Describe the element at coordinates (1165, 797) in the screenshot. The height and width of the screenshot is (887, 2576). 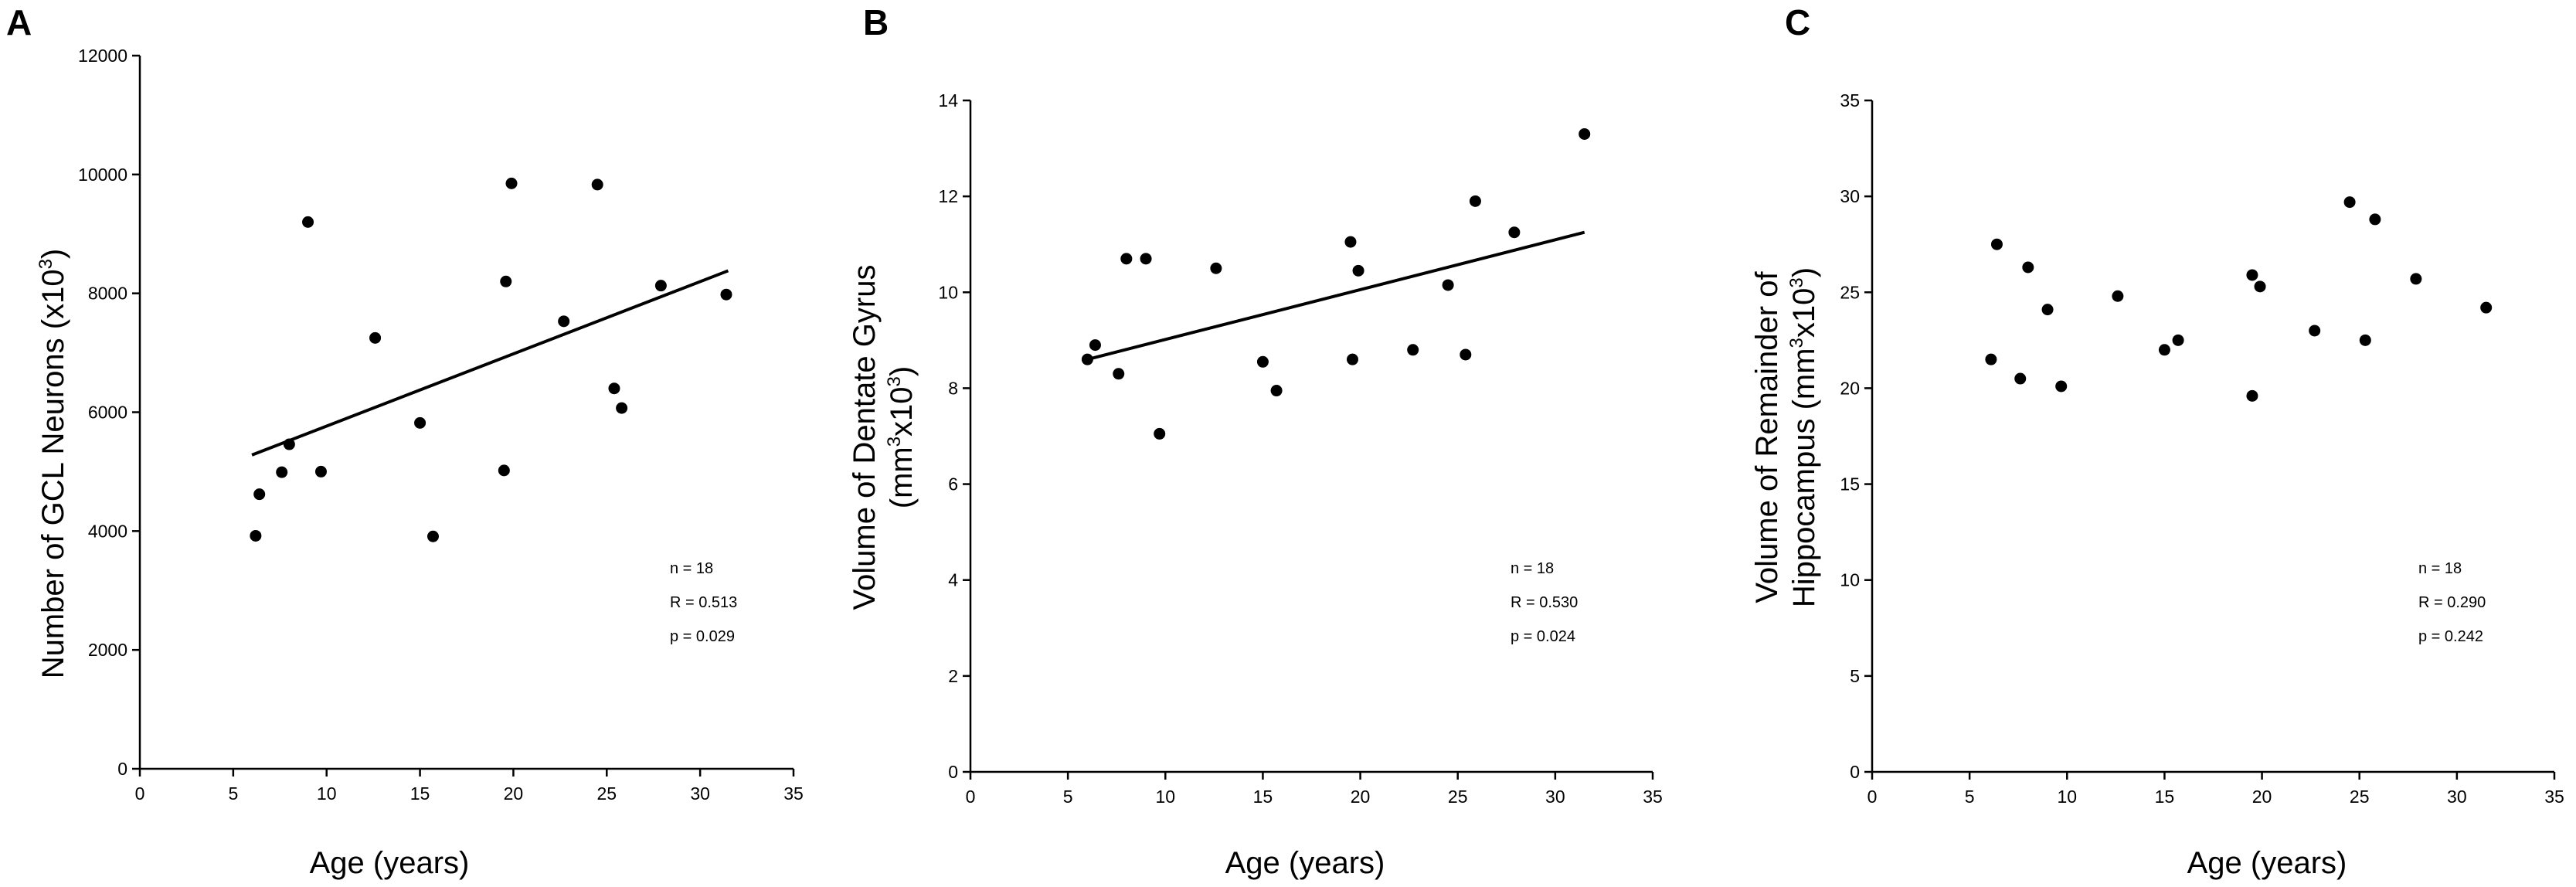
I see `x-tick-label-b: 10` at that location.